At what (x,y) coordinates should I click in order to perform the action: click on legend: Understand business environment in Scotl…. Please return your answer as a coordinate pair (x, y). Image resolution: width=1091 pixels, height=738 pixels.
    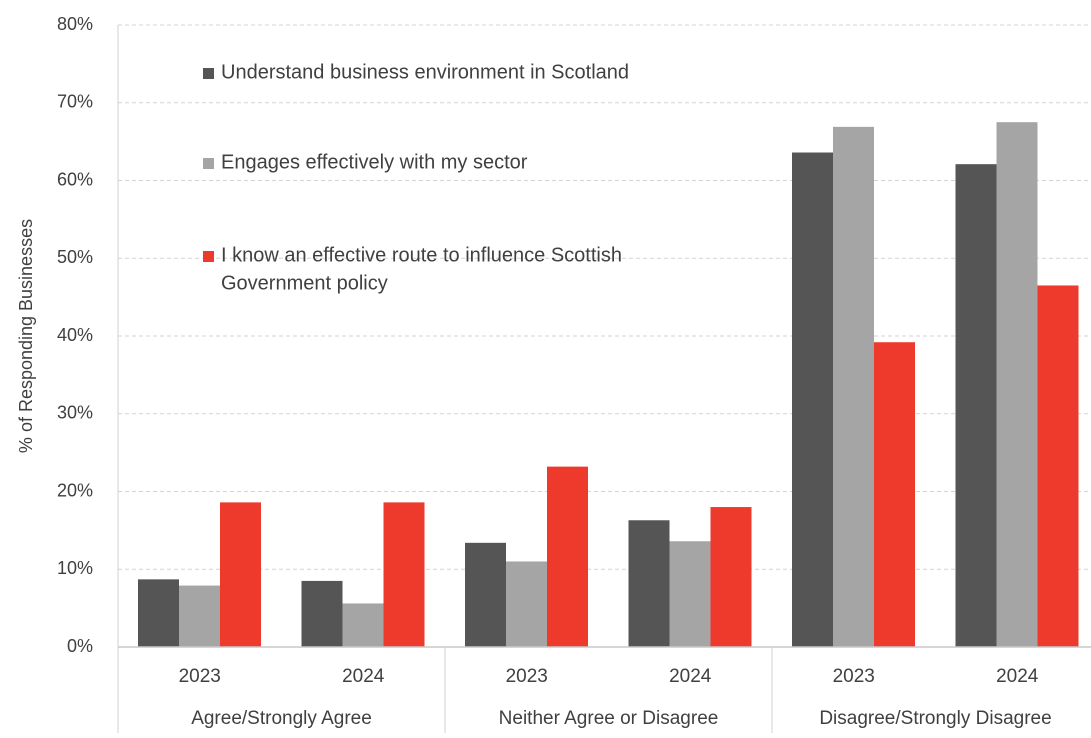
    Looking at the image, I should click on (416, 177).